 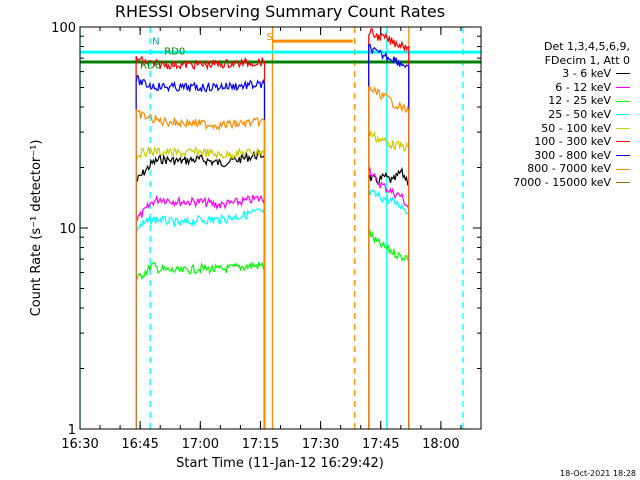 I want to click on legend-entry: 6 - 12 keV, so click(x=571, y=88).